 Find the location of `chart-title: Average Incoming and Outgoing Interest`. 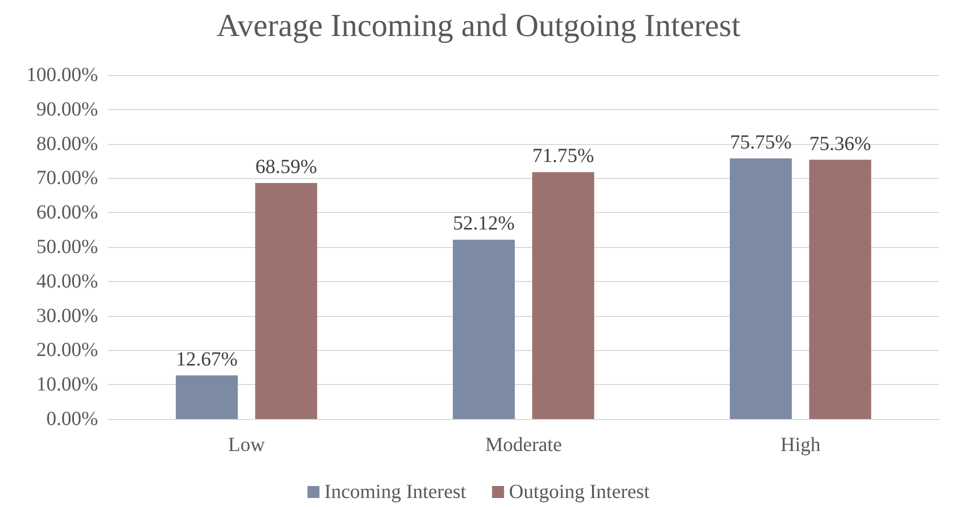

chart-title: Average Incoming and Outgoing Interest is located at coordinates (478, 25).